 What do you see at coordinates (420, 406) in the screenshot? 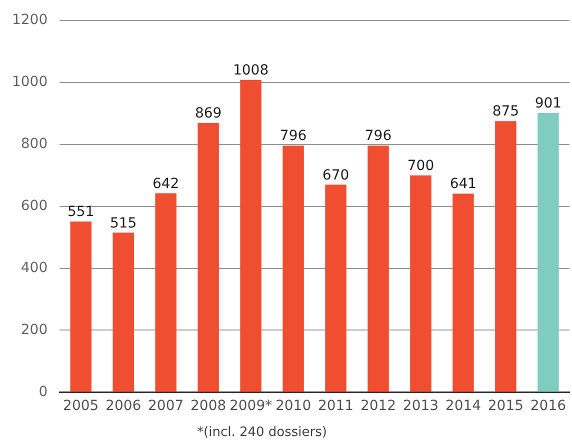
I see `x-tick-label: 2013` at bounding box center [420, 406].